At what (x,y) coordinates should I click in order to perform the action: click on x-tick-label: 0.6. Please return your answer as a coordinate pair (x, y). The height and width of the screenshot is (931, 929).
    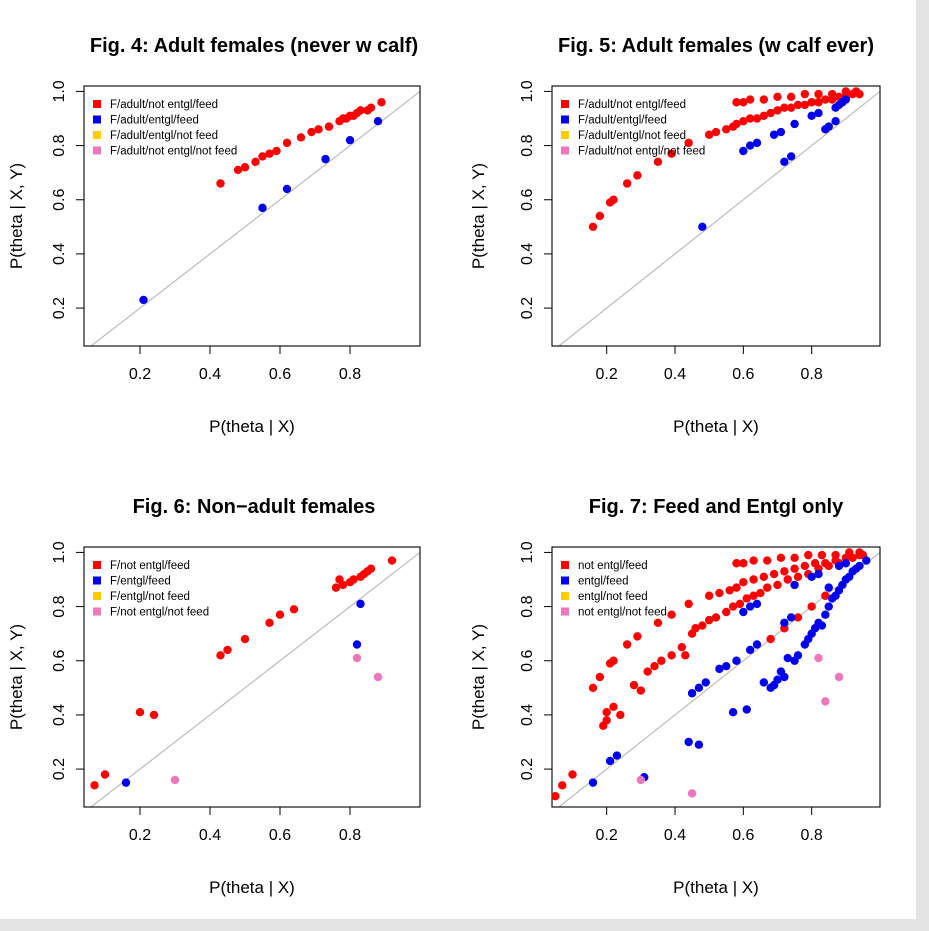
    Looking at the image, I should click on (743, 374).